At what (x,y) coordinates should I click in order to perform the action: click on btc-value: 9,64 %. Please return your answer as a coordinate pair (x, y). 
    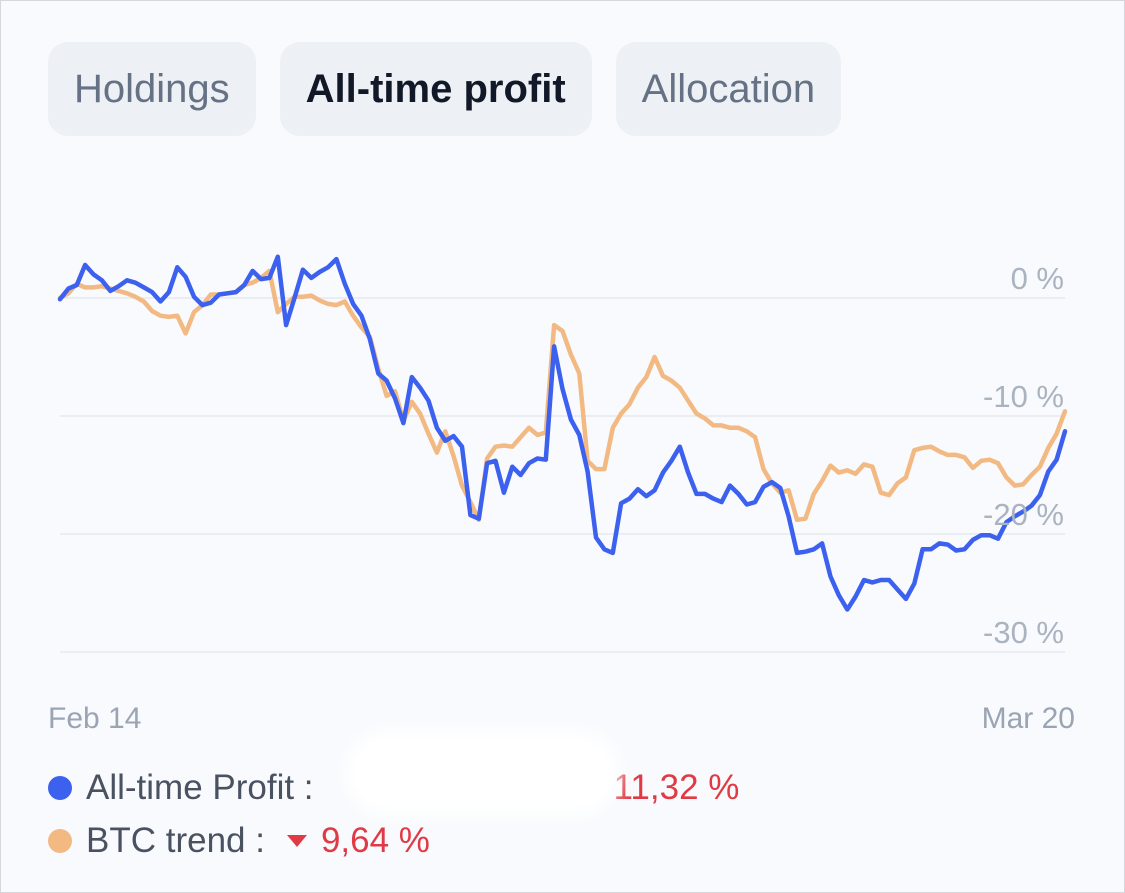
    Looking at the image, I should click on (375, 840).